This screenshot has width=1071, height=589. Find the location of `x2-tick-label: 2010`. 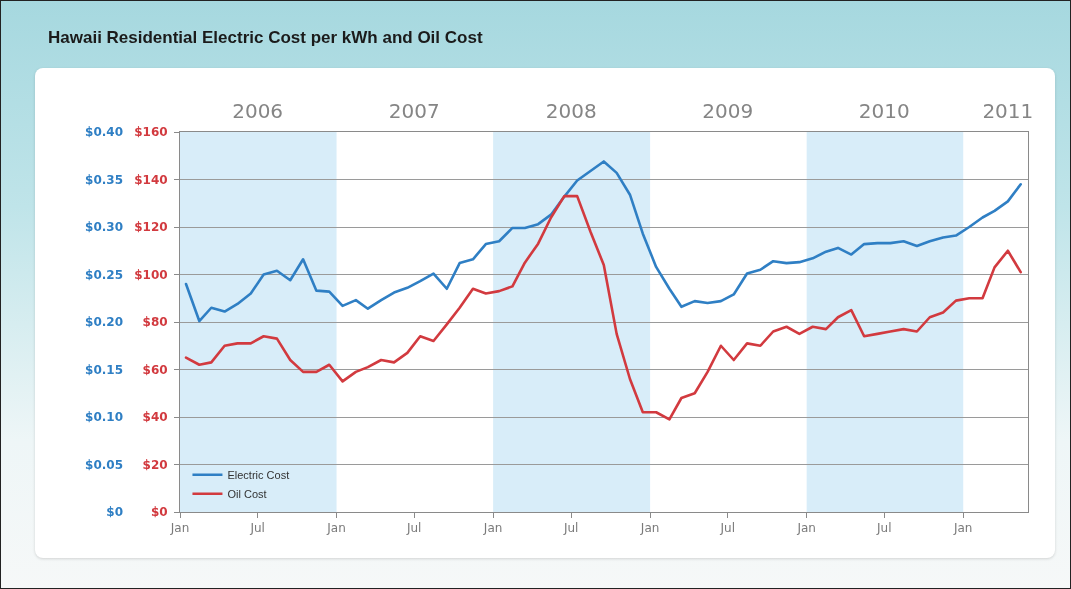

x2-tick-label: 2010 is located at coordinates (884, 111).